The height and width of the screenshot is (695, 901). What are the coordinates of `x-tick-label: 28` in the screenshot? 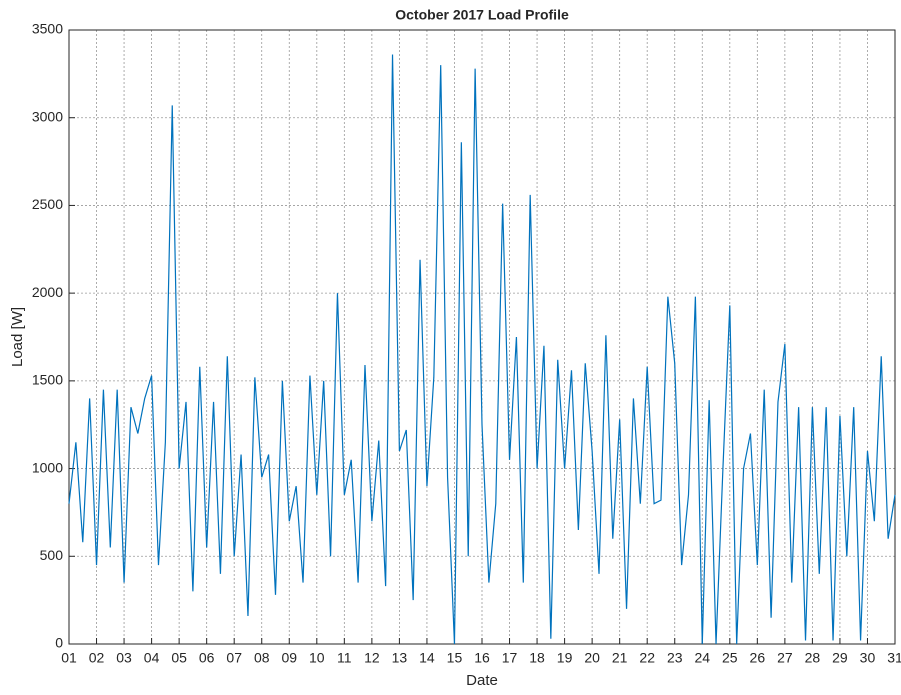 It's located at (813, 658).